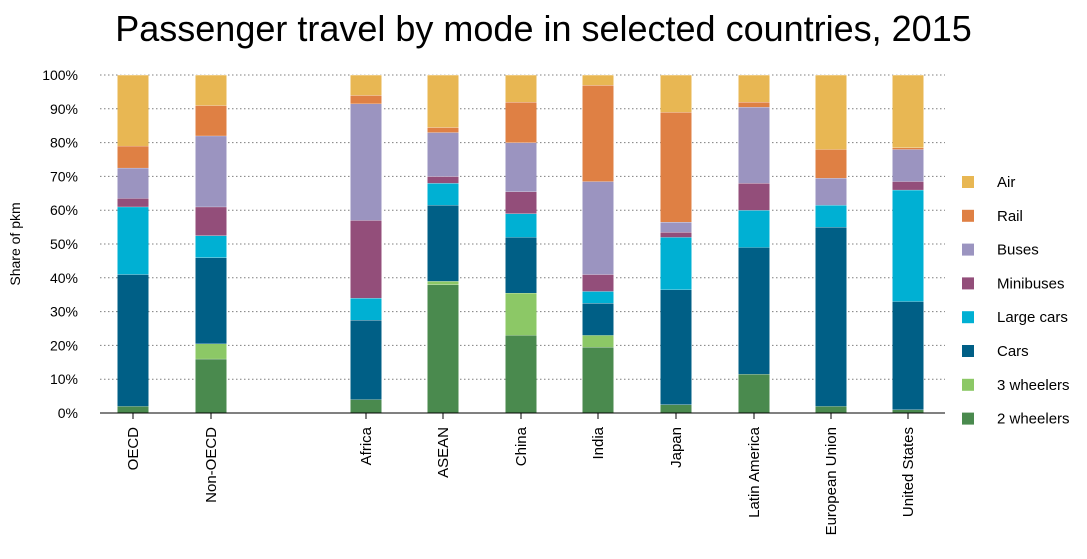  Describe the element at coordinates (68, 413) in the screenshot. I see `y-tick-label: 0%` at that location.